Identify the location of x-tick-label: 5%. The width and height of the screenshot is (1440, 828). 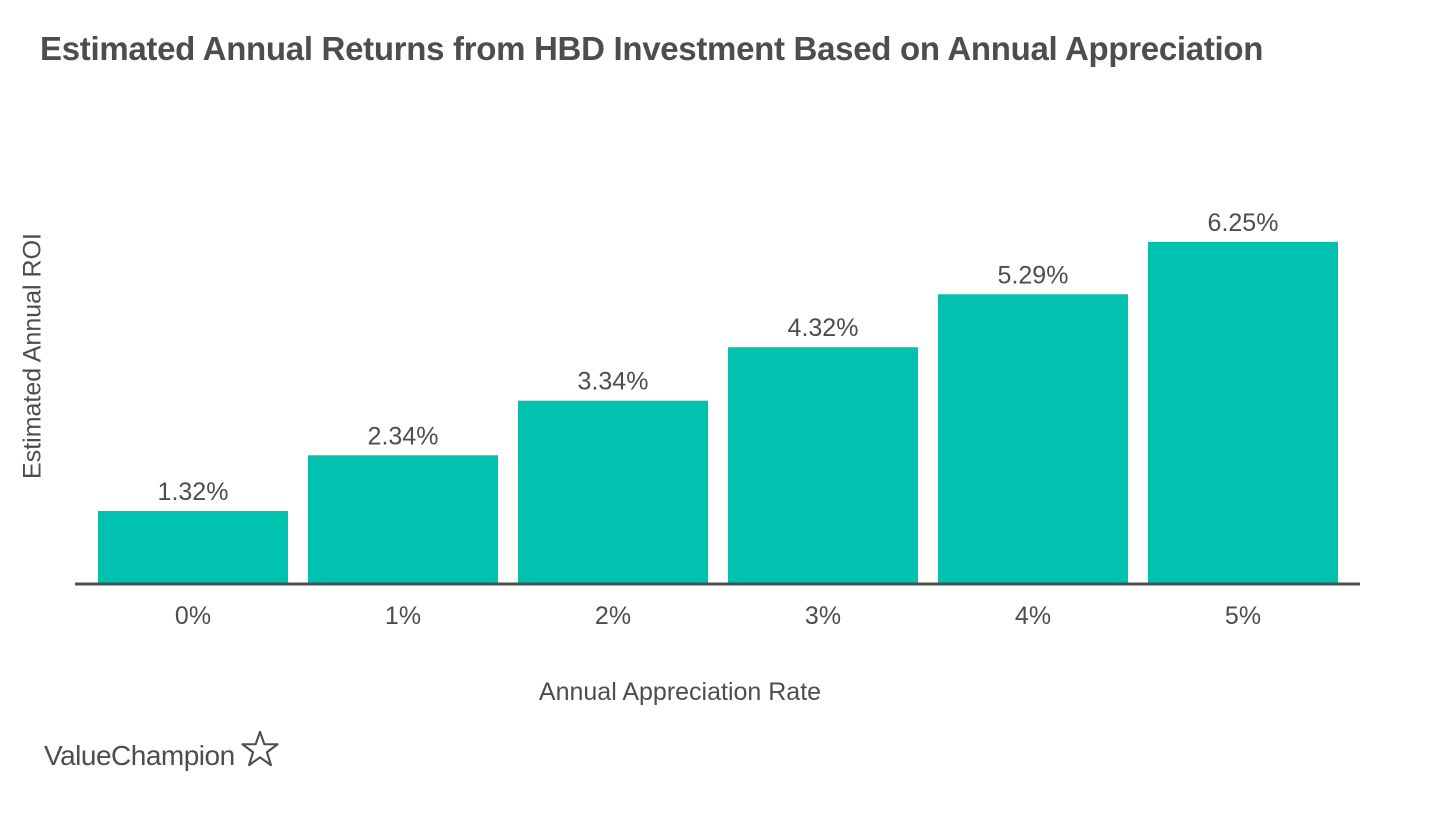
(1243, 616).